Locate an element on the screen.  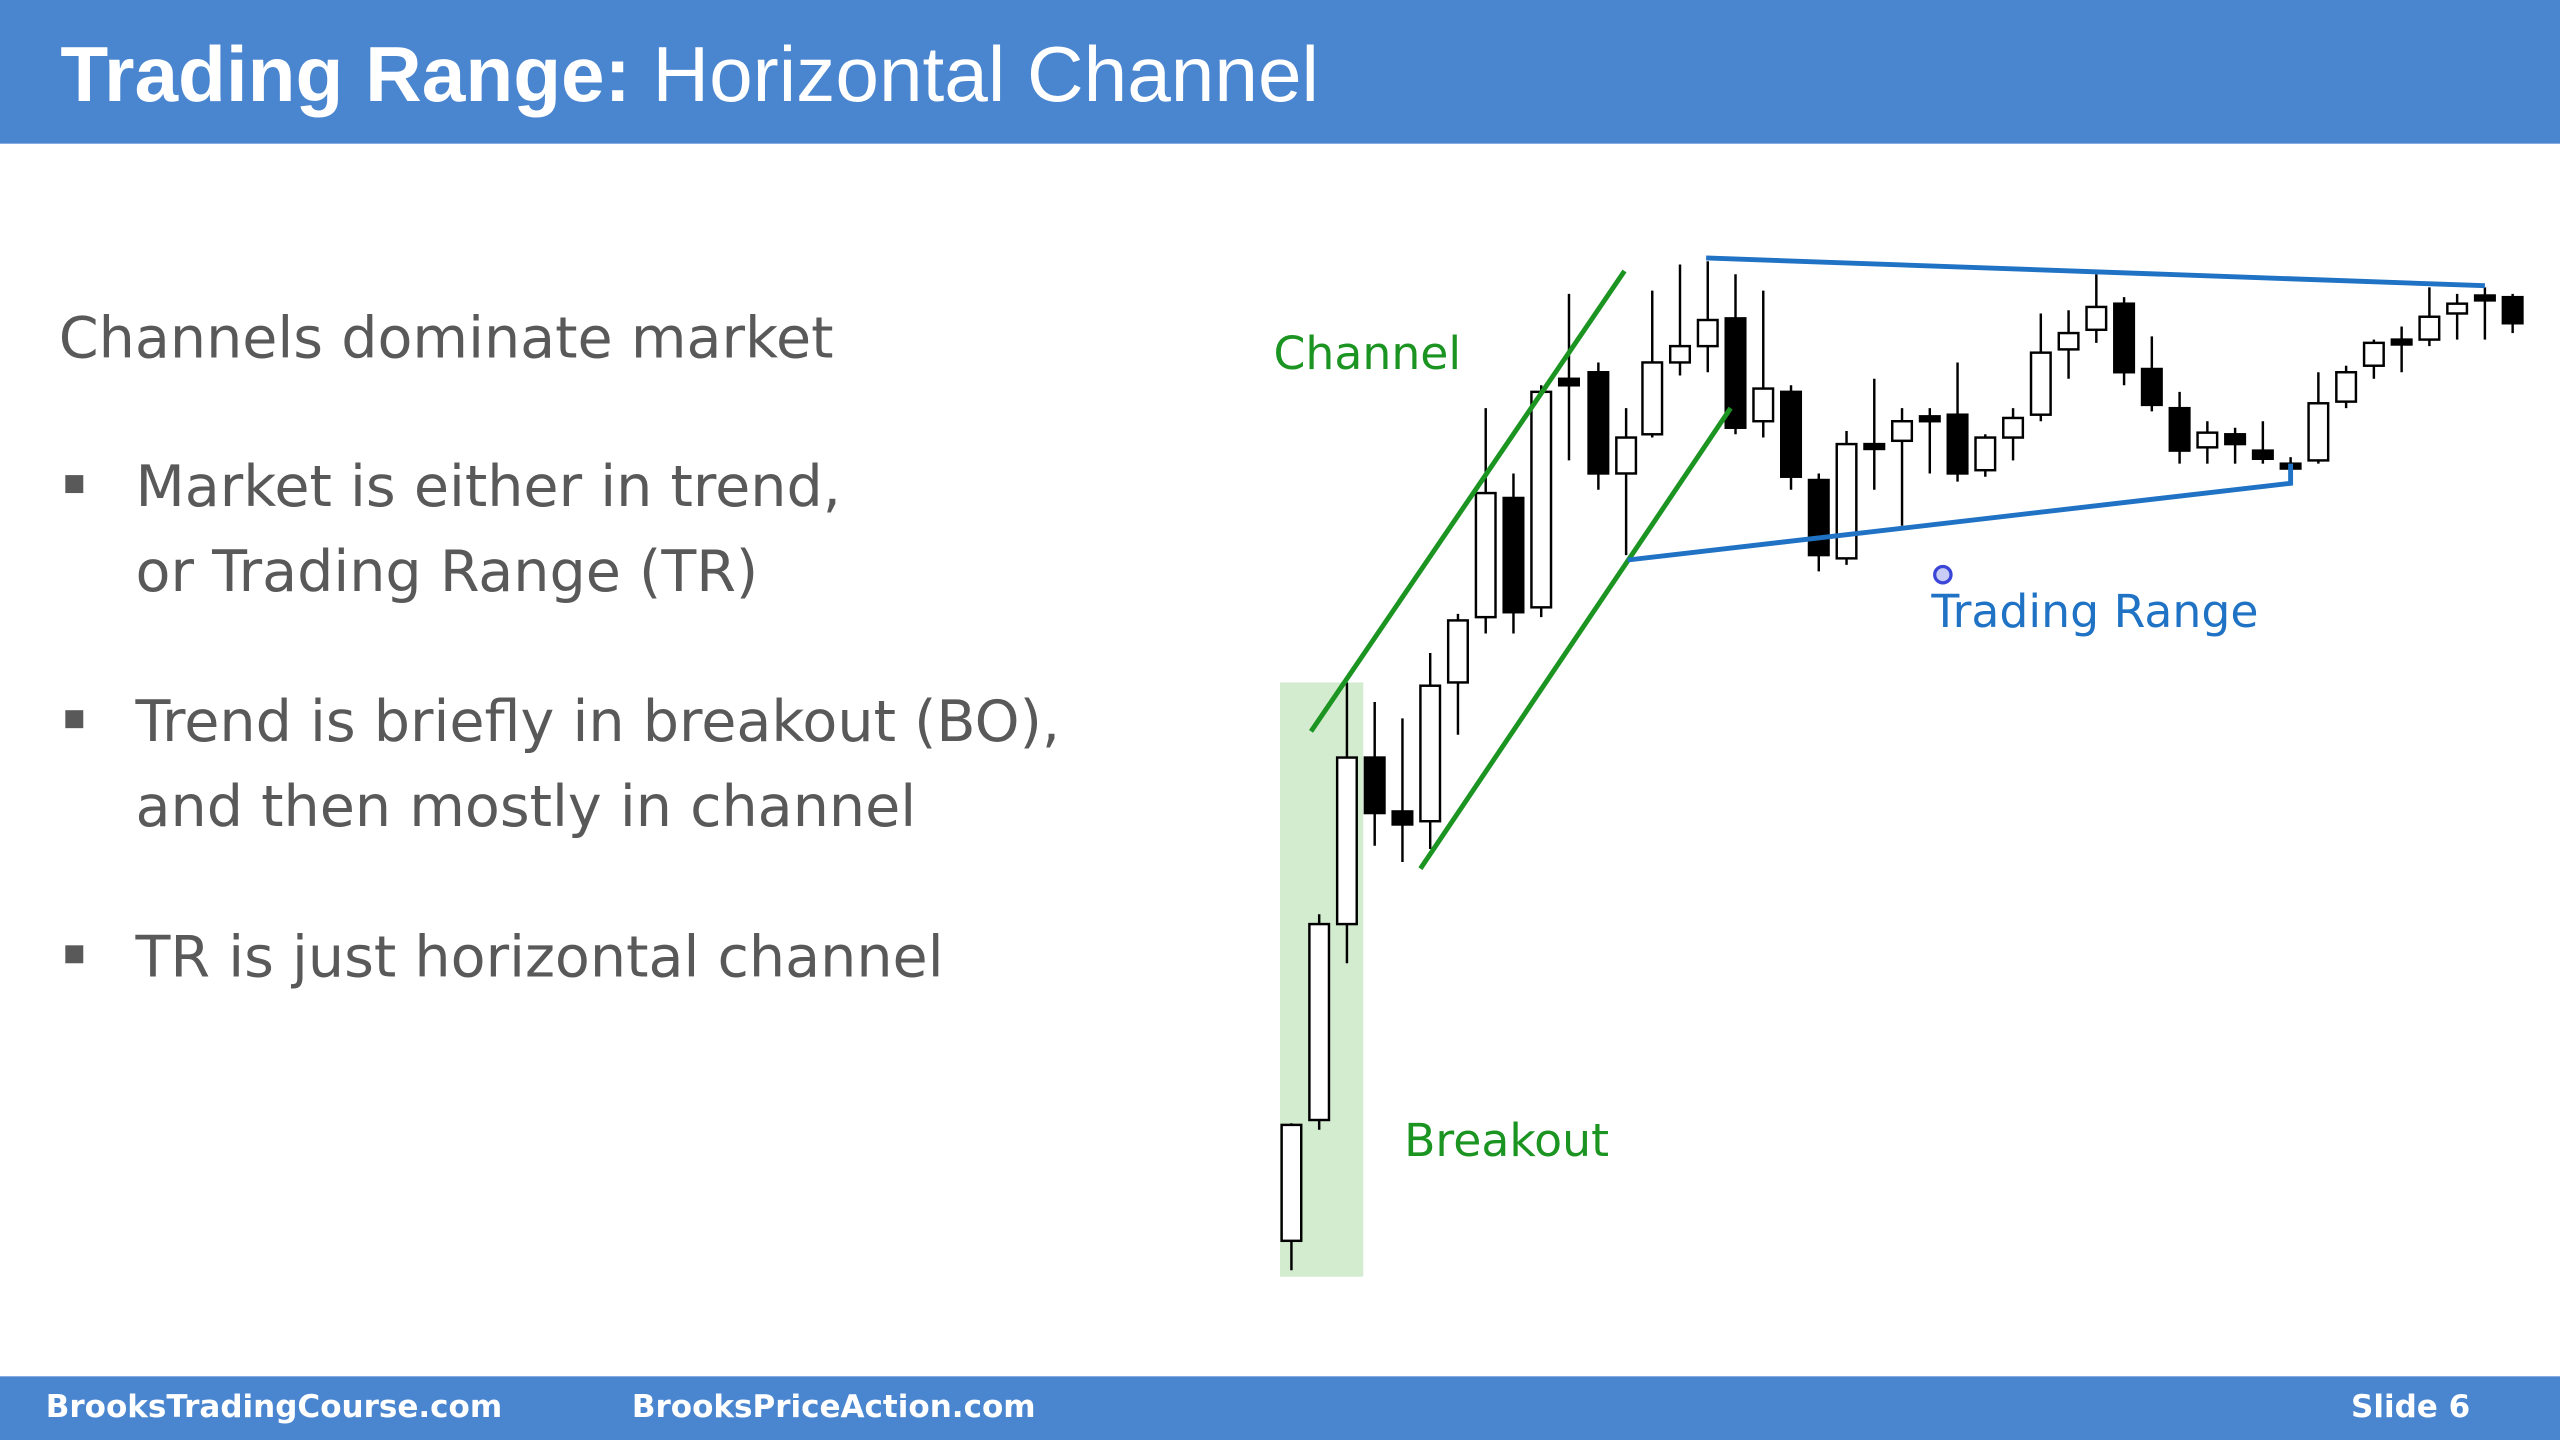
cursor is located at coordinates (1943, 574).